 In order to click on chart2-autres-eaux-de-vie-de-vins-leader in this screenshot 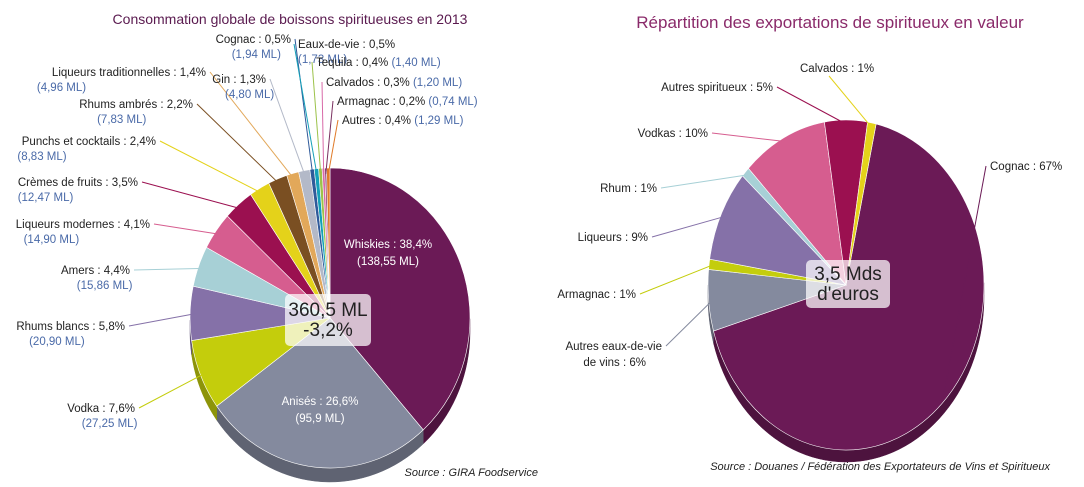, I will do `click(689, 323)`.